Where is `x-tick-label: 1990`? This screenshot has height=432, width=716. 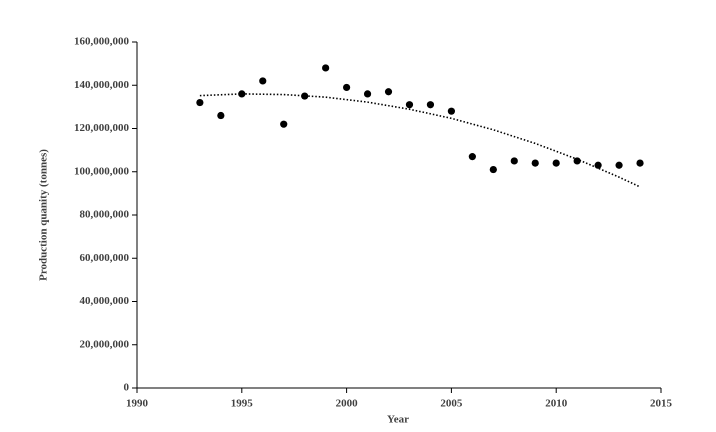
x-tick-label: 1990 is located at coordinates (137, 404).